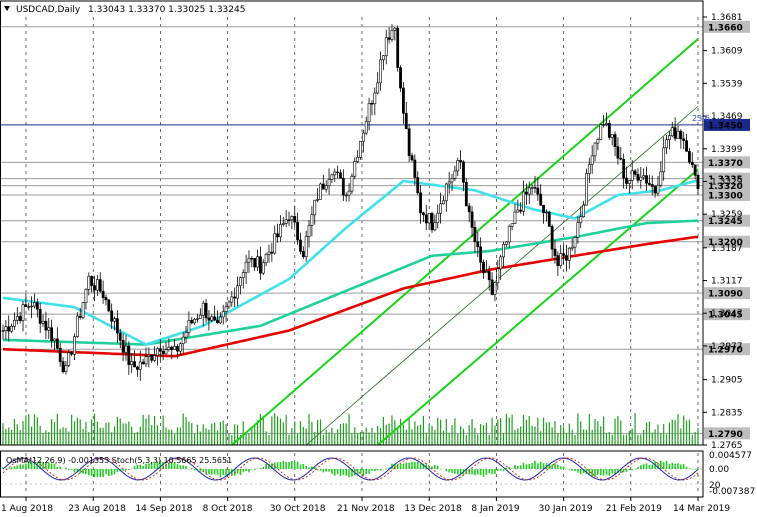 The height and width of the screenshot is (517, 757). What do you see at coordinates (634, 509) in the screenshot?
I see `x-tick-label: 21 Feb 2019` at bounding box center [634, 509].